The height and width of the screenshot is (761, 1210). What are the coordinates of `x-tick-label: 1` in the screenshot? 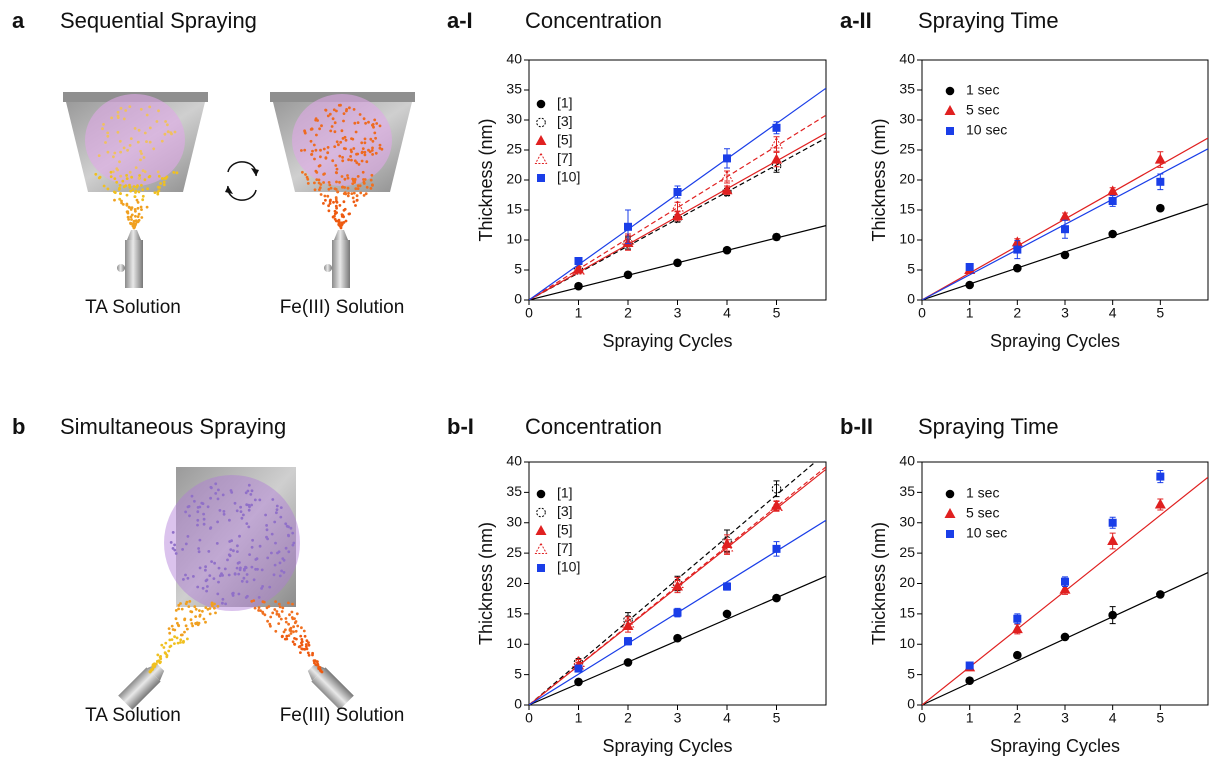 It's located at (579, 718).